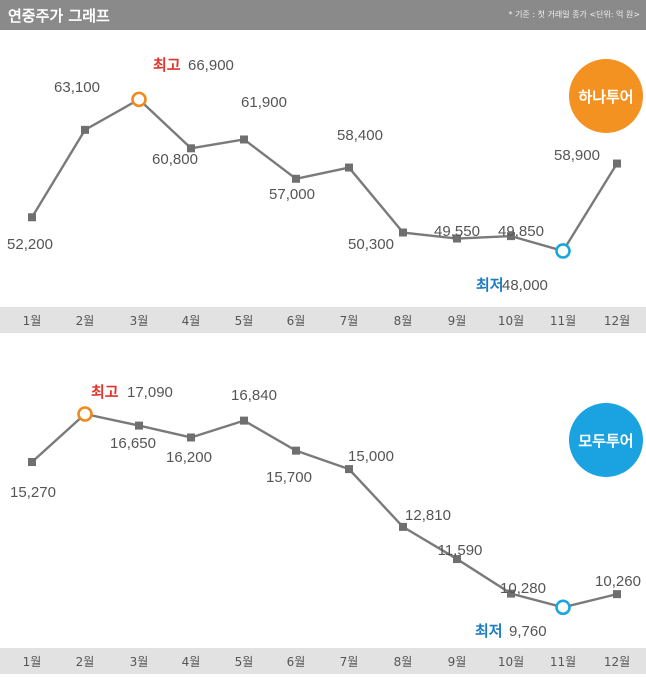  What do you see at coordinates (360, 135) in the screenshot?
I see `data-label: 58,400` at bounding box center [360, 135].